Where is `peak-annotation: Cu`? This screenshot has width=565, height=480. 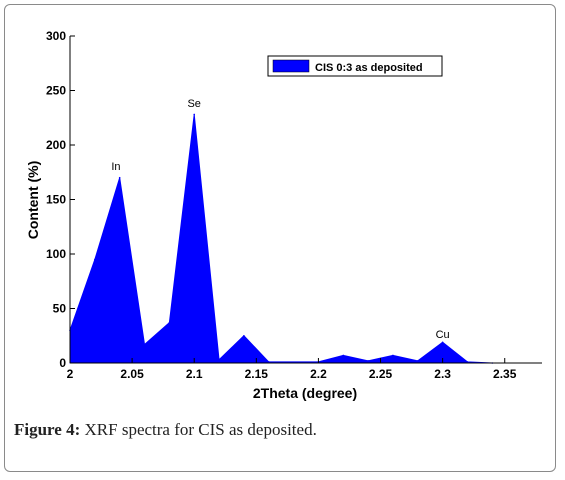 peak-annotation: Cu is located at coordinates (443, 335).